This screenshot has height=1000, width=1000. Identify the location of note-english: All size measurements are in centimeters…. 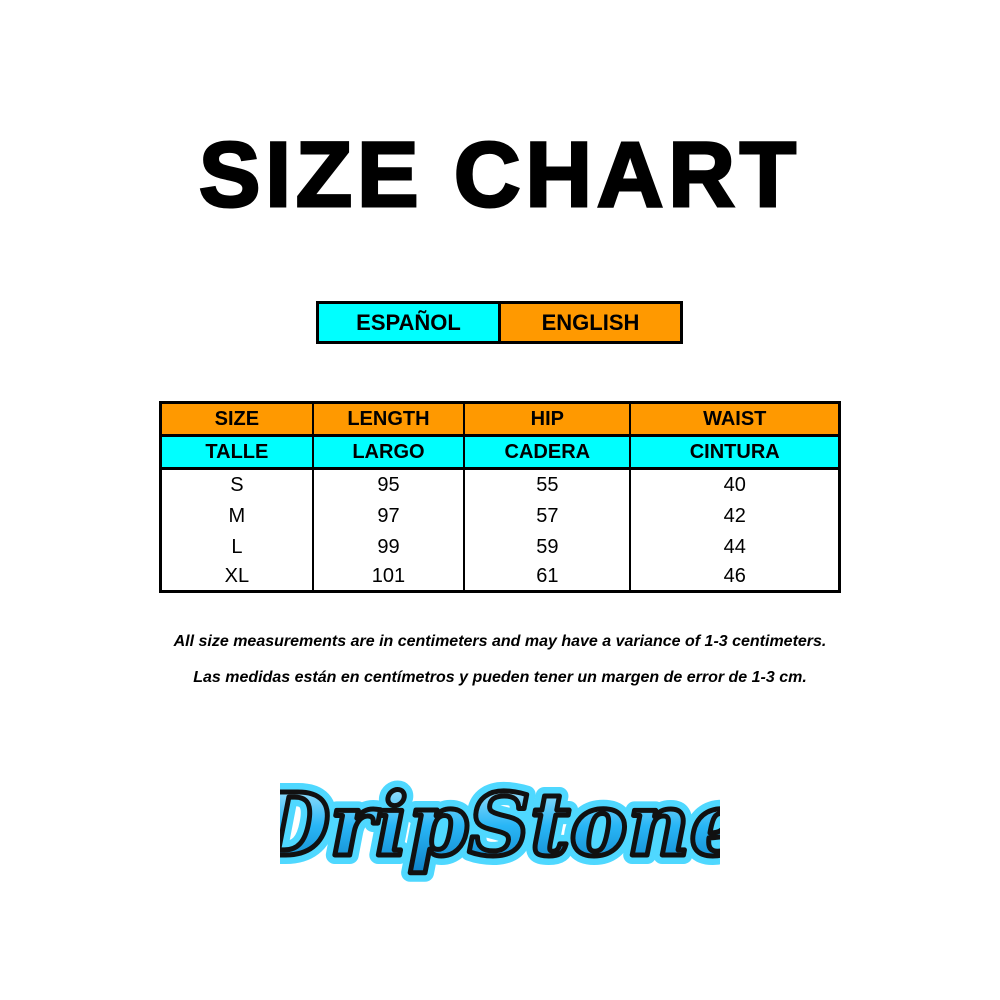
(500, 641).